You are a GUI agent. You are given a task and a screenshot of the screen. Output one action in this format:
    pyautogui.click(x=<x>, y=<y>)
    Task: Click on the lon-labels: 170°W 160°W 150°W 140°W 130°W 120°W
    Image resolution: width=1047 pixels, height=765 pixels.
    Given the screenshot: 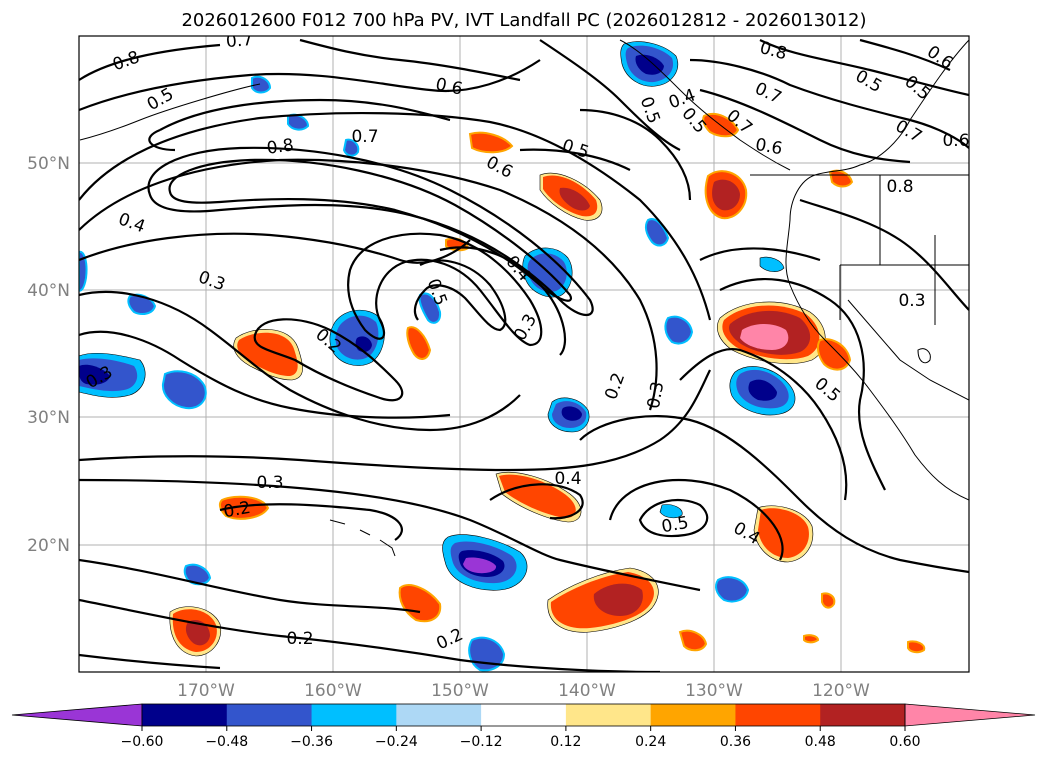 What is the action you would take?
    pyautogui.click(x=523, y=691)
    